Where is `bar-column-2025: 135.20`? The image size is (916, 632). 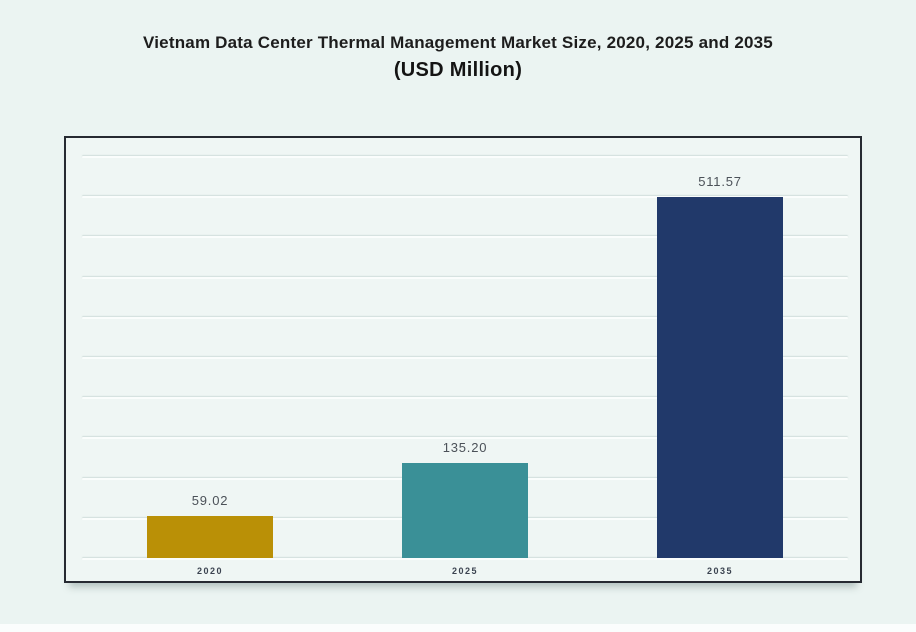
bar-column-2025: 135.20 is located at coordinates (465, 499).